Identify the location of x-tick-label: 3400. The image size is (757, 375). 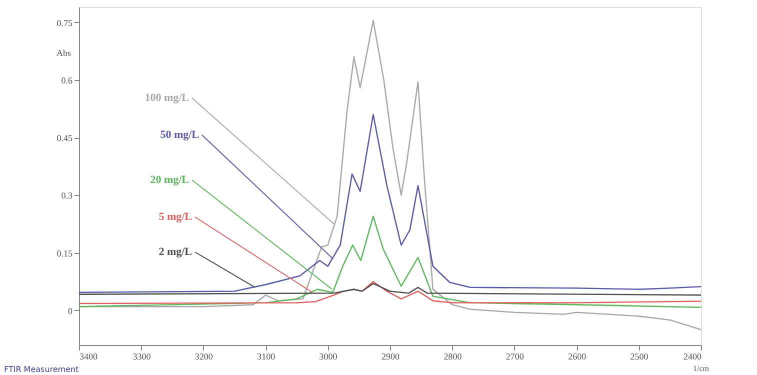
(89, 357).